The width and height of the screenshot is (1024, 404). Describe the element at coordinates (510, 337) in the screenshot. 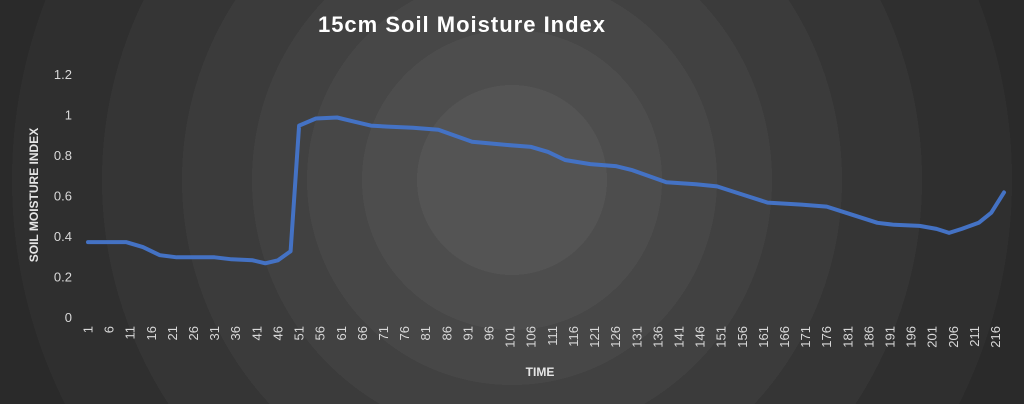

I see `x-tick-label: 101` at that location.